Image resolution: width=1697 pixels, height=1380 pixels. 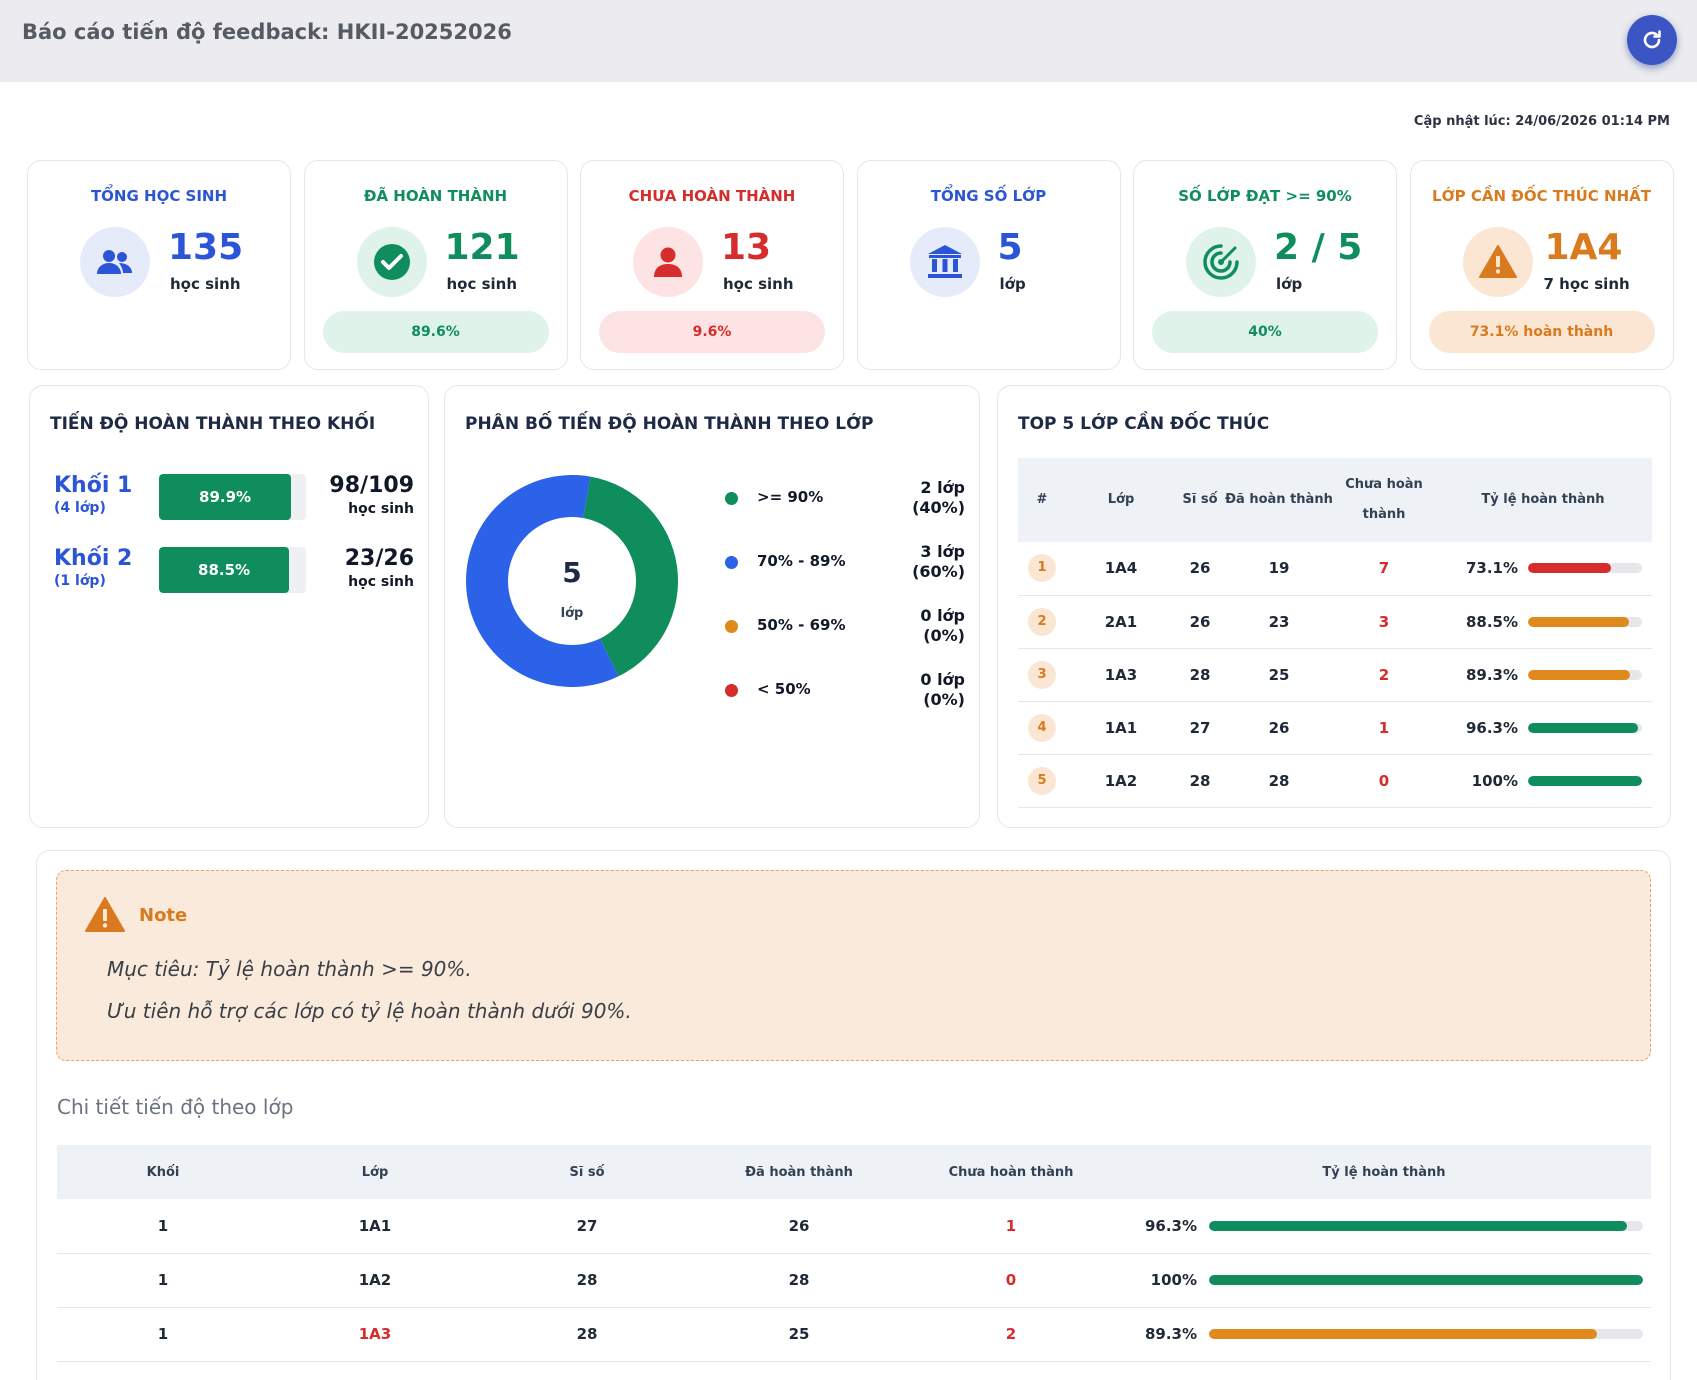 What do you see at coordinates (1265, 196) in the screenshot?
I see `kpi-title: SỐ LỚP ĐẠT >= 90%` at bounding box center [1265, 196].